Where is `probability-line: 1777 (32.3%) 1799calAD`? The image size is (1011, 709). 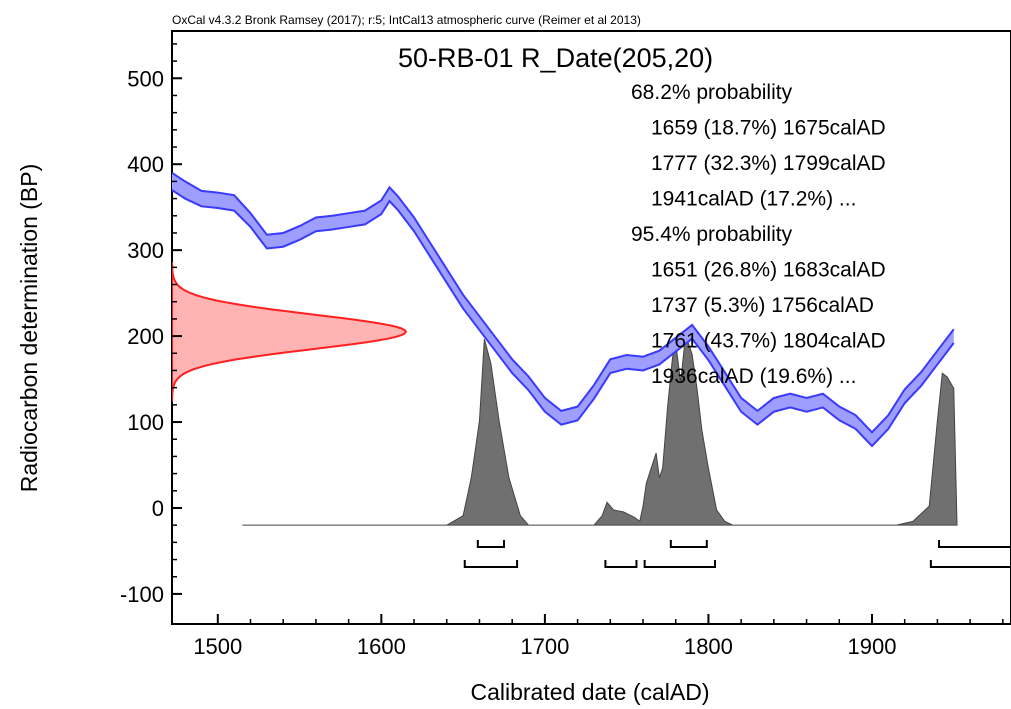 probability-line: 1777 (32.3%) 1799calAD is located at coordinates (768, 163).